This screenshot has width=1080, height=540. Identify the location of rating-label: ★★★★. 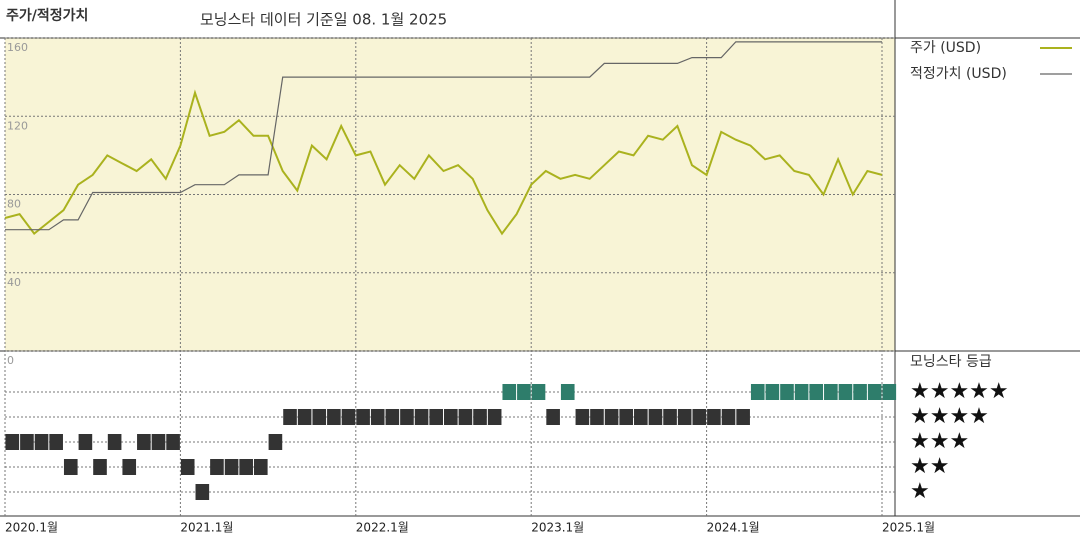
(949, 416).